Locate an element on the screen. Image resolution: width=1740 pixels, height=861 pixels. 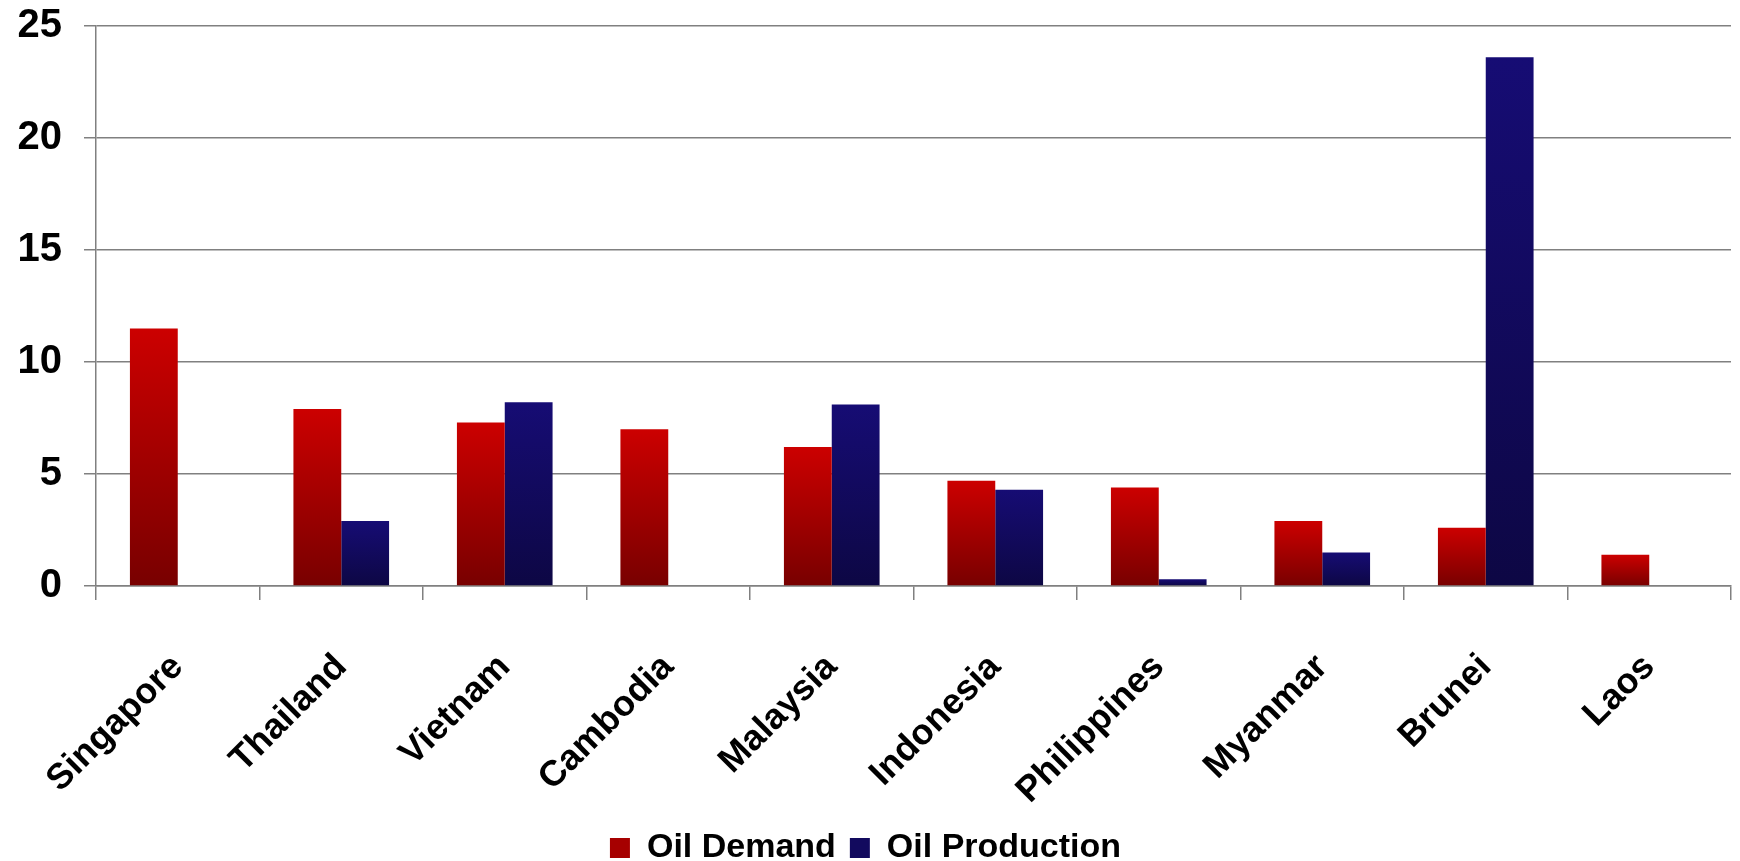
y-tick-label: 5 is located at coordinates (50, 471).